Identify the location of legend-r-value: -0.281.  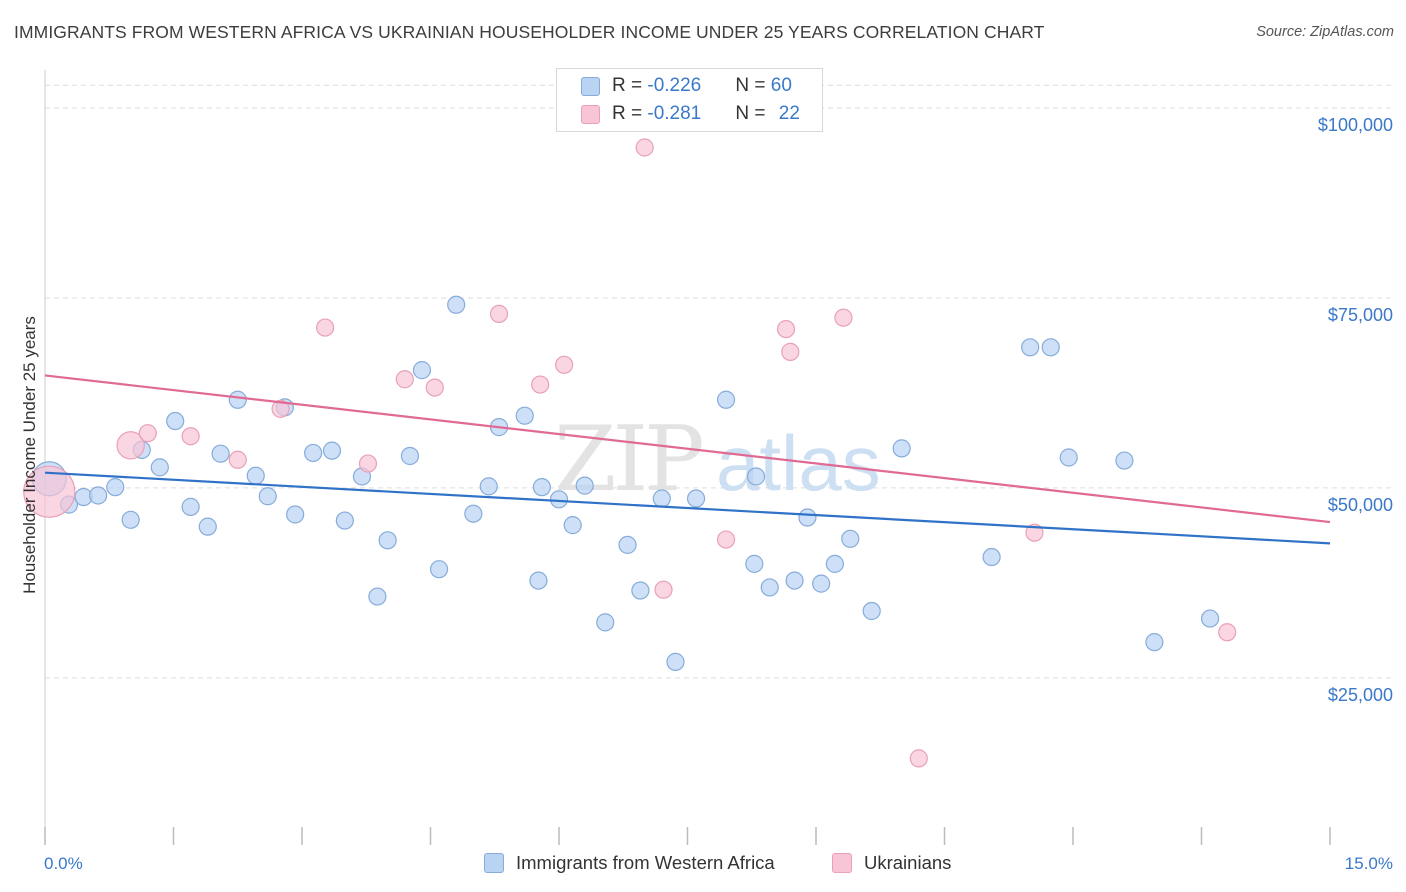
(674, 113).